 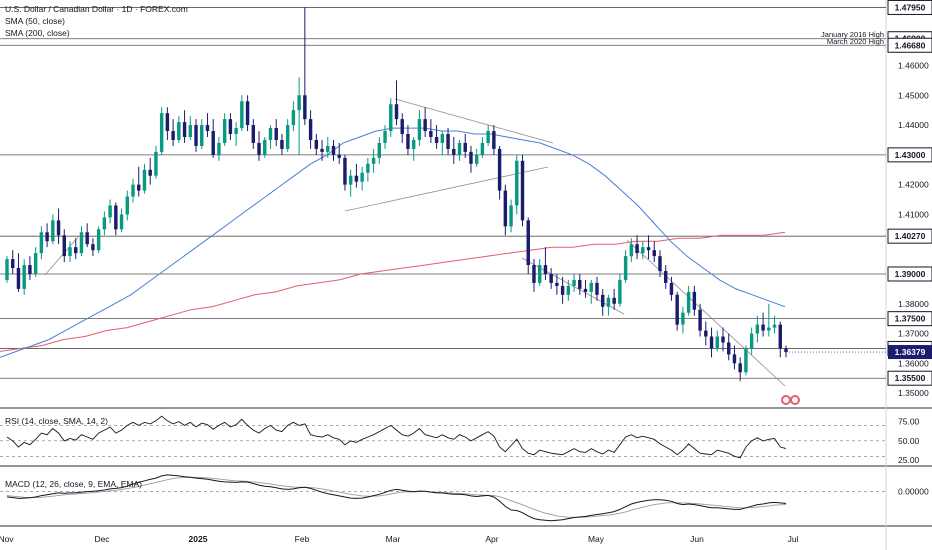 What do you see at coordinates (446, 189) in the screenshot?
I see `trendline-lower` at bounding box center [446, 189].